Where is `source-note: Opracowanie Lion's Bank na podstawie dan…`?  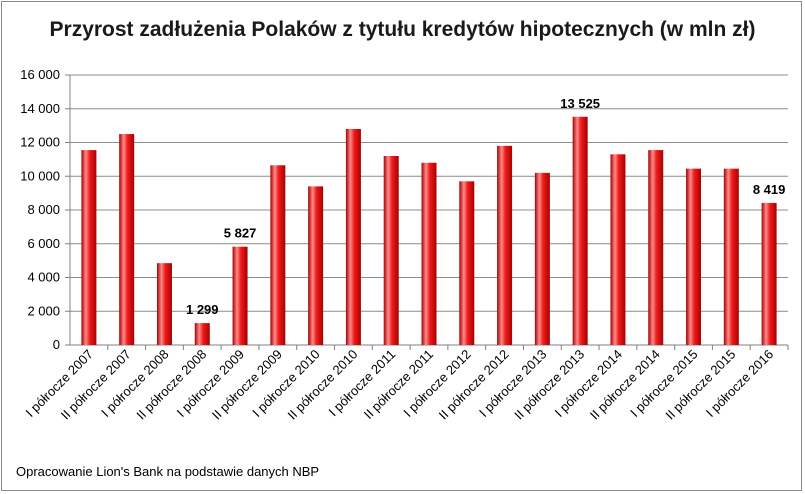
source-note: Opracowanie Lion's Bank na podstawie dan… is located at coordinates (168, 471).